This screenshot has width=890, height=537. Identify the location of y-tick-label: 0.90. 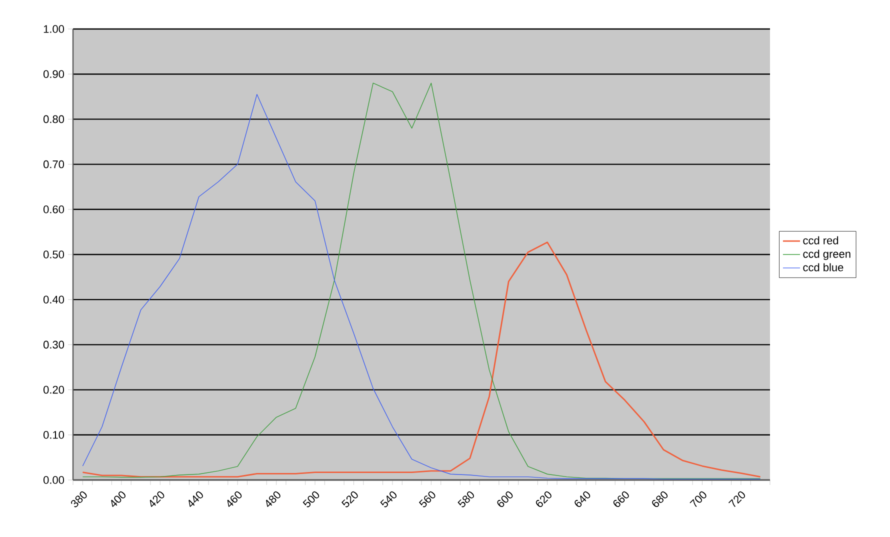
(53, 74).